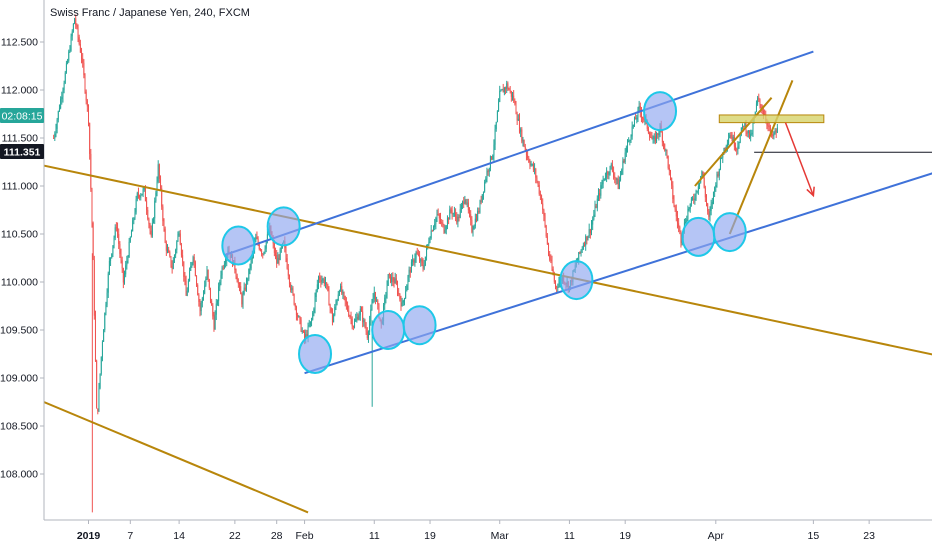 This screenshot has height=550, width=932. What do you see at coordinates (476, 531) in the screenshot?
I see `time-axis: 2019 7 14 22 28 Feb 11 19 Mar 11 19 Apr 15 23` at bounding box center [476, 531].